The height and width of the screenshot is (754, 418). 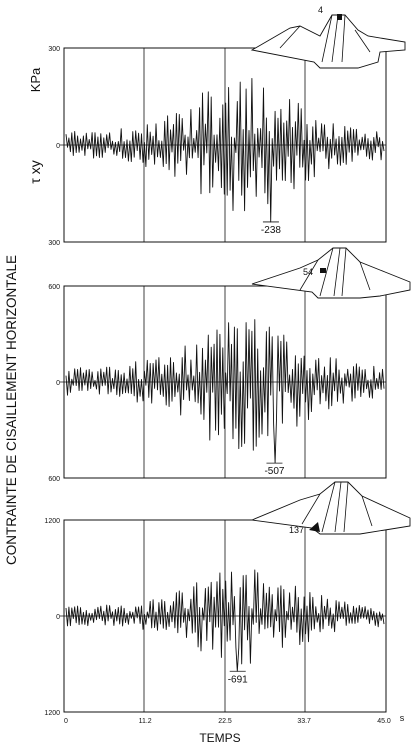 I want to click on panel-2-dam-inset: 54, so click(x=331, y=273).